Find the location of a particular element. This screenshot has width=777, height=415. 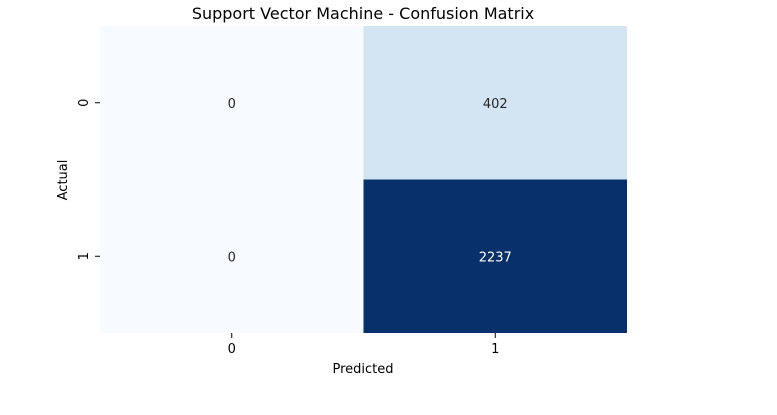

y-axis-label: Actual is located at coordinates (63, 180).